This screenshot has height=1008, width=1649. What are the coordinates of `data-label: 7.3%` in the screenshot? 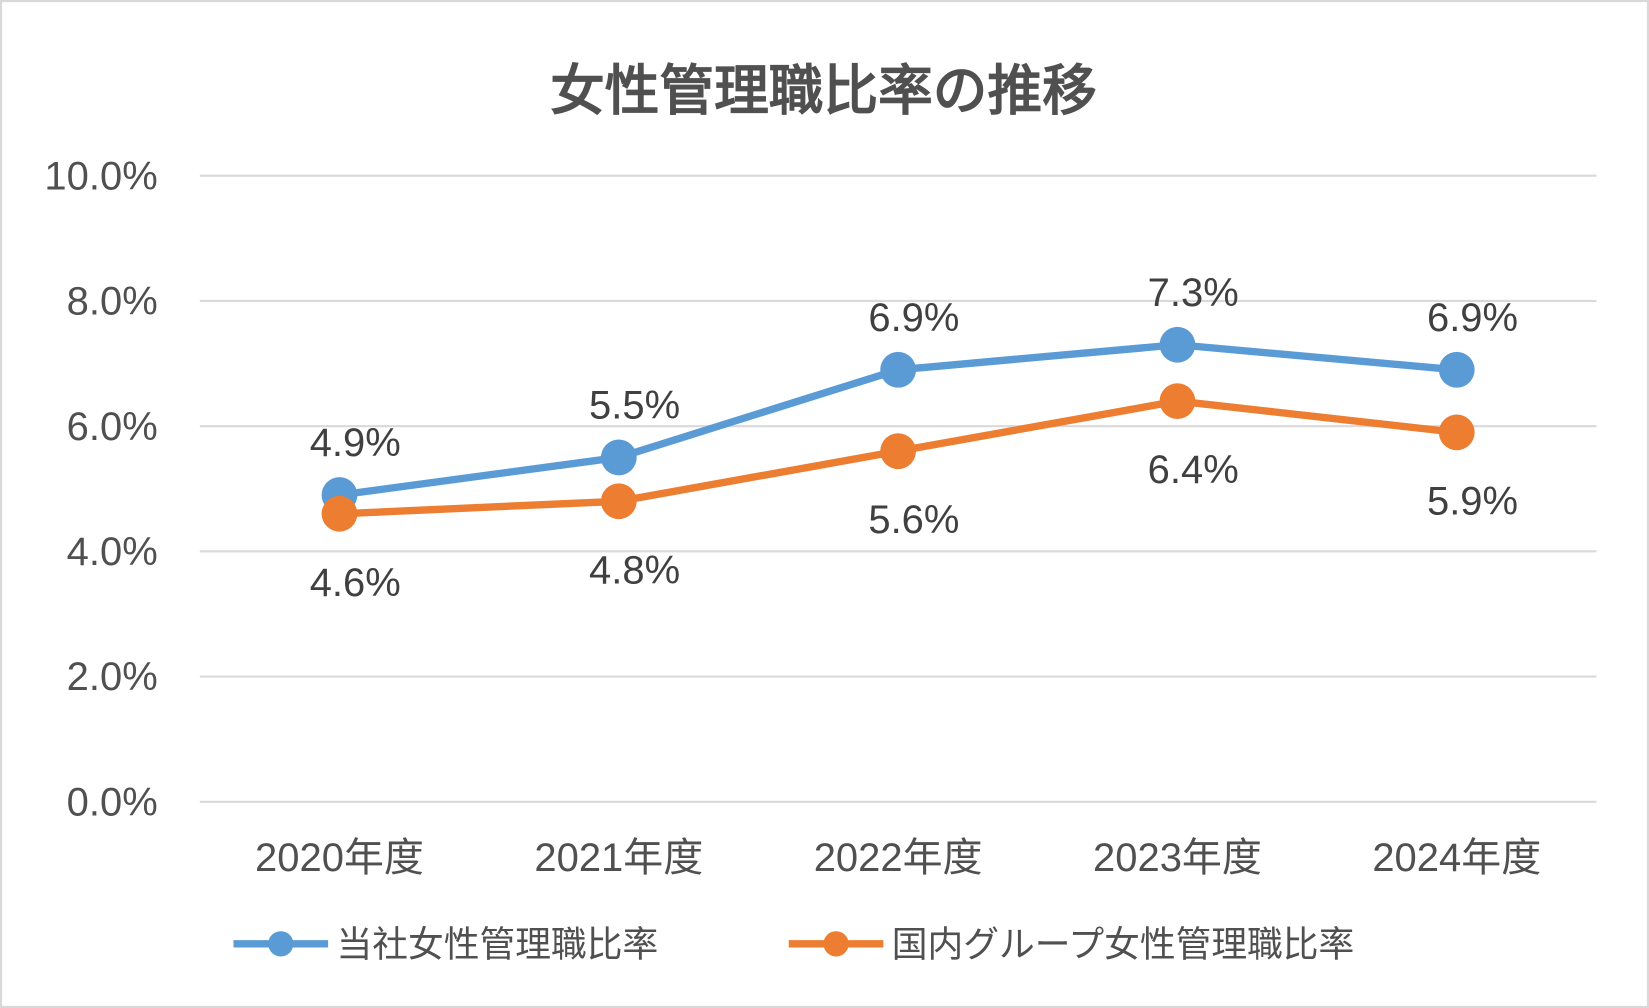 It's located at (1193, 293).